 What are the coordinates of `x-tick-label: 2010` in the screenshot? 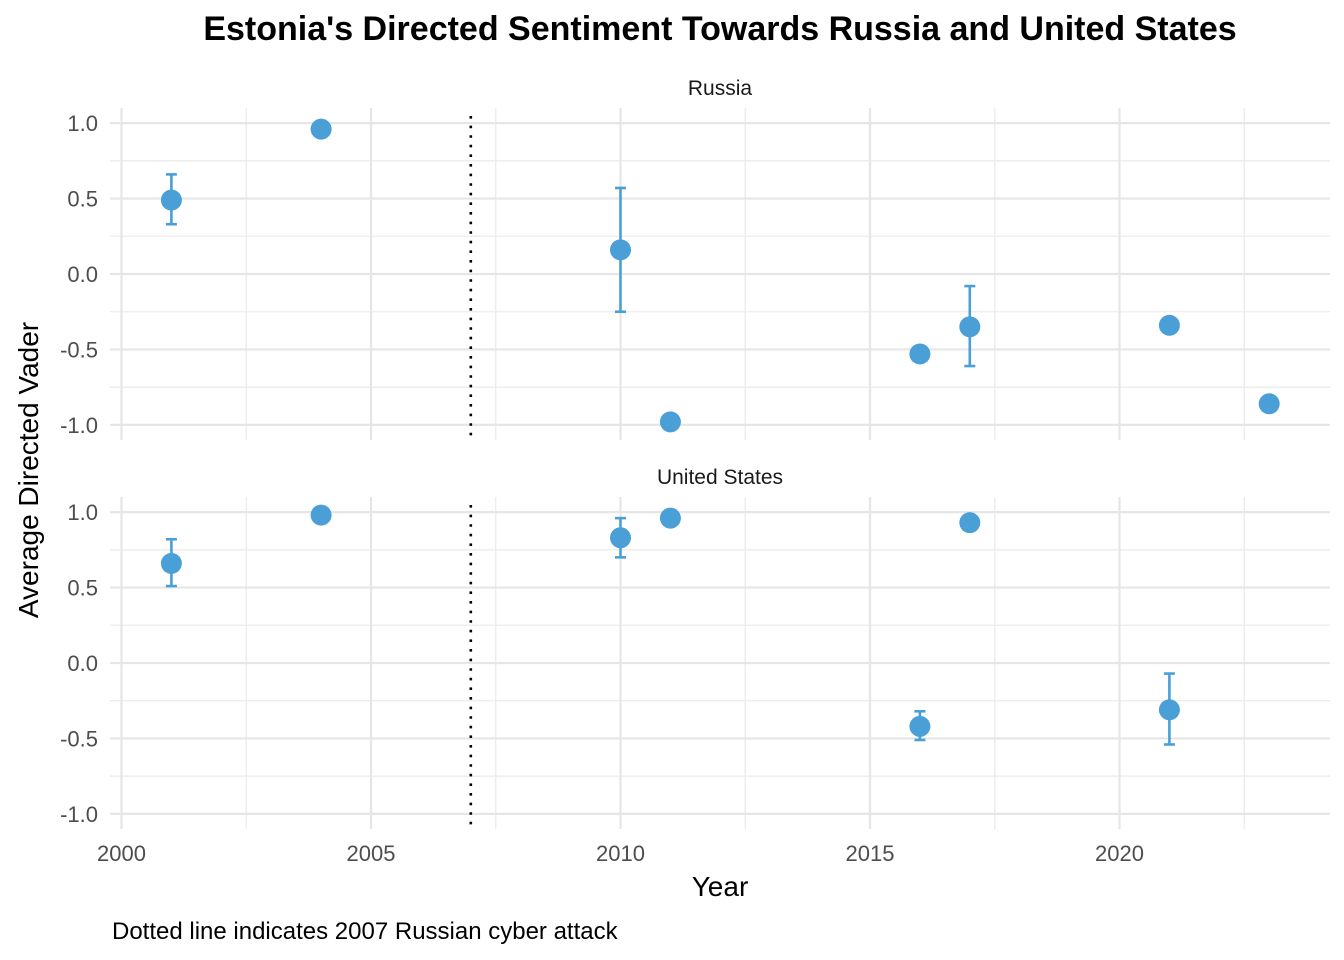 It's located at (620, 853).